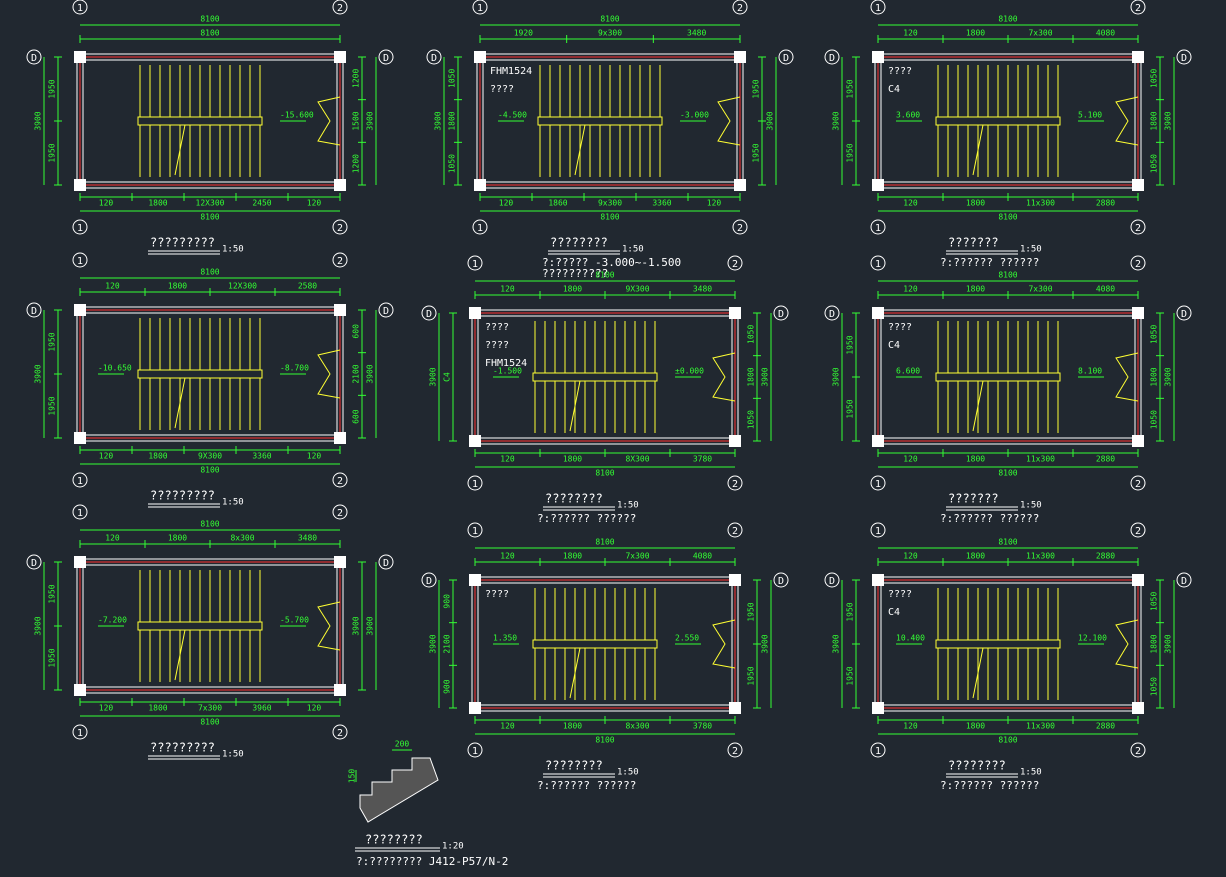  What do you see at coordinates (610, 33) in the screenshot?
I see `dim-text: 9x300` at bounding box center [610, 33].